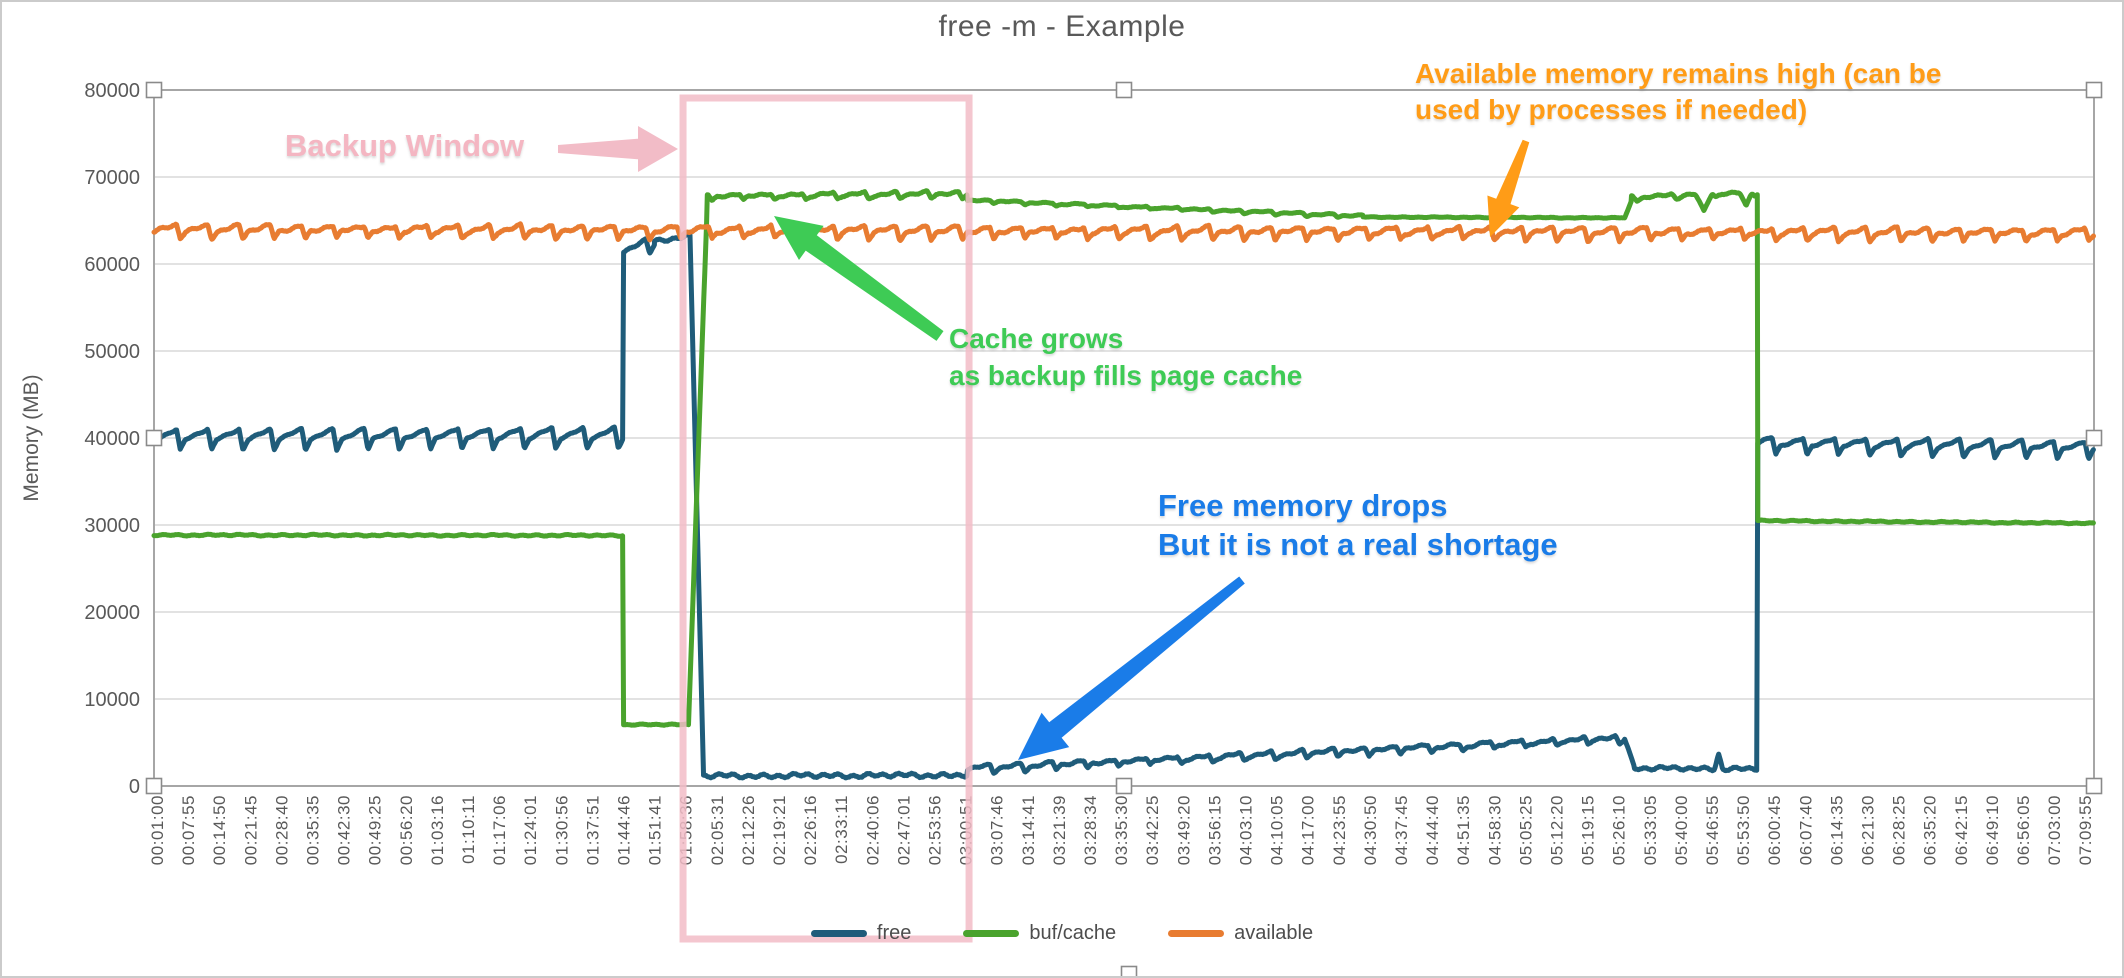 This screenshot has height=978, width=2124. Describe the element at coordinates (112, 700) in the screenshot. I see `y-tick-label: 10000` at that location.